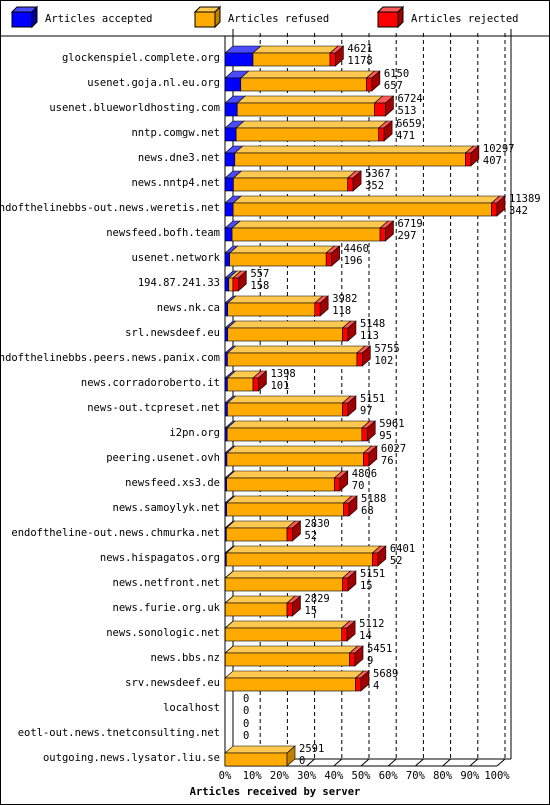 Image resolution: width=550 pixels, height=805 pixels. Describe the element at coordinates (110, 208) in the screenshot. I see `y-tick-label: endofthelinebbs-out.news.weretis.net` at that location.